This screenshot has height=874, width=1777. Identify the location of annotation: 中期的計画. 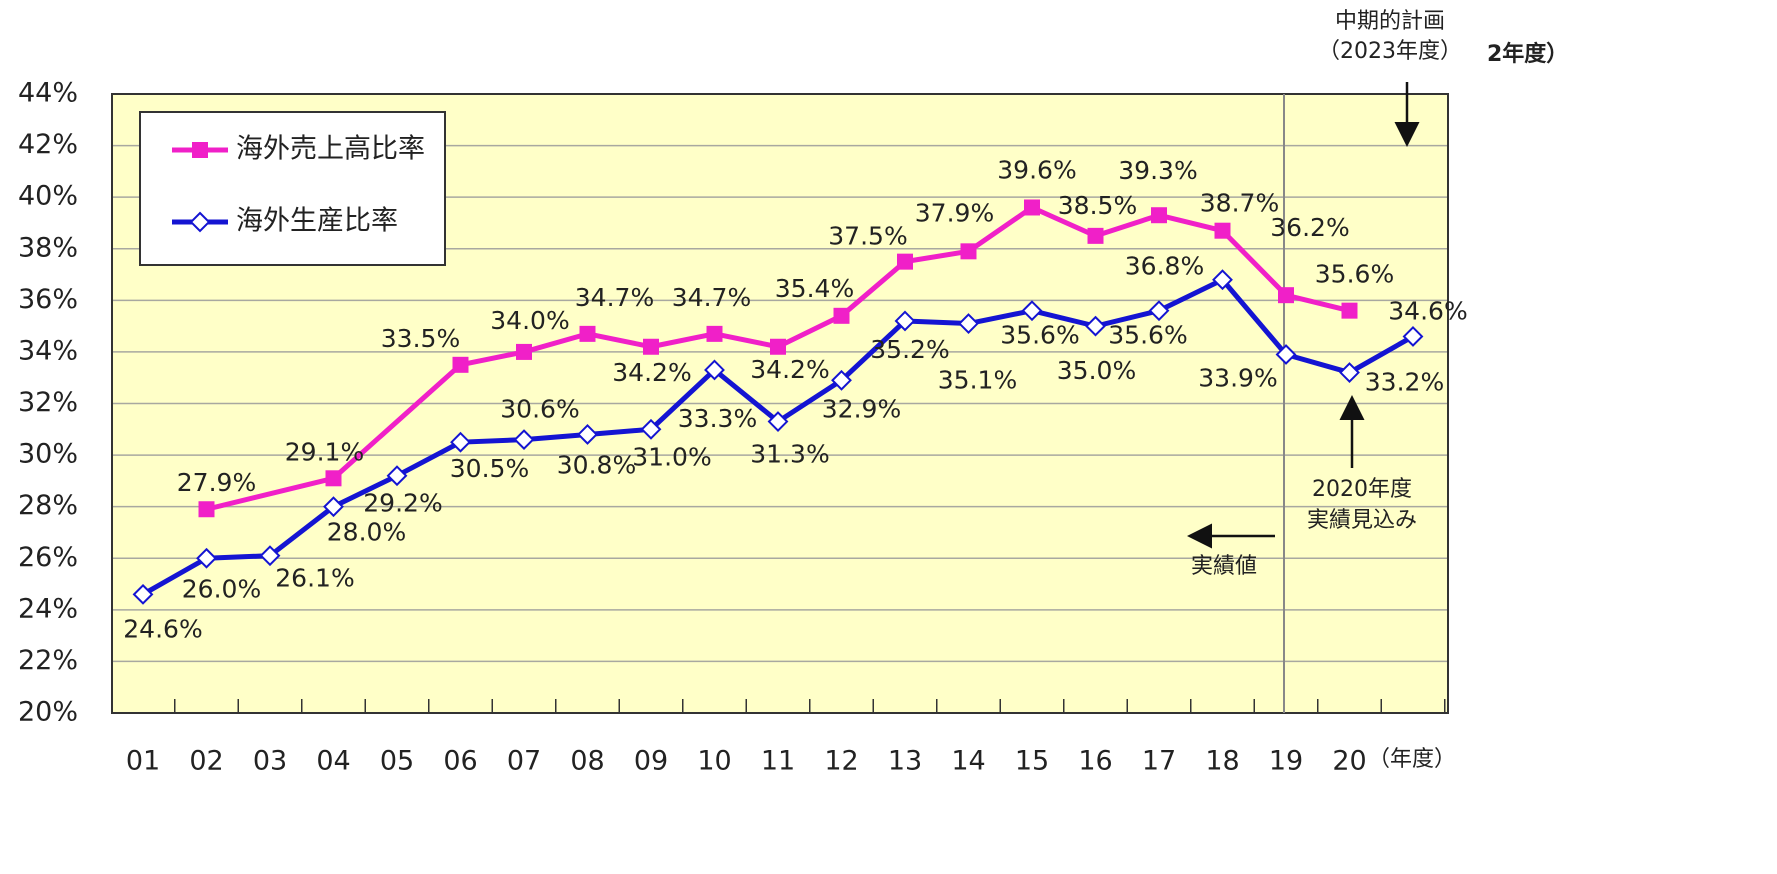
(1390, 21).